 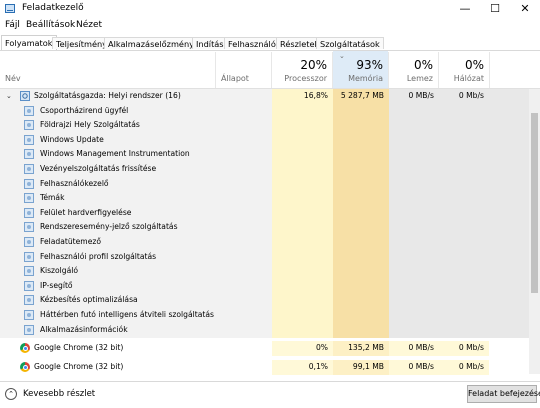 What do you see at coordinates (270, 154) in the screenshot?
I see `service-row: Windows Management Instrumentation` at bounding box center [270, 154].